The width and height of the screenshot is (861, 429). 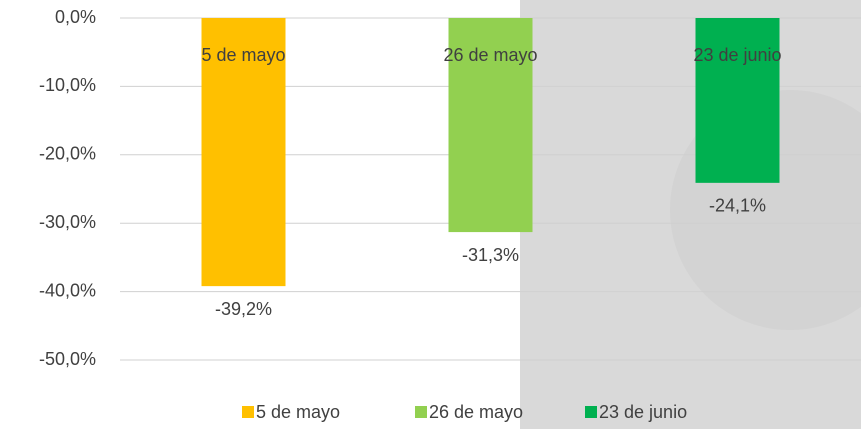 I want to click on data-label: -31,3%, so click(x=490, y=255).